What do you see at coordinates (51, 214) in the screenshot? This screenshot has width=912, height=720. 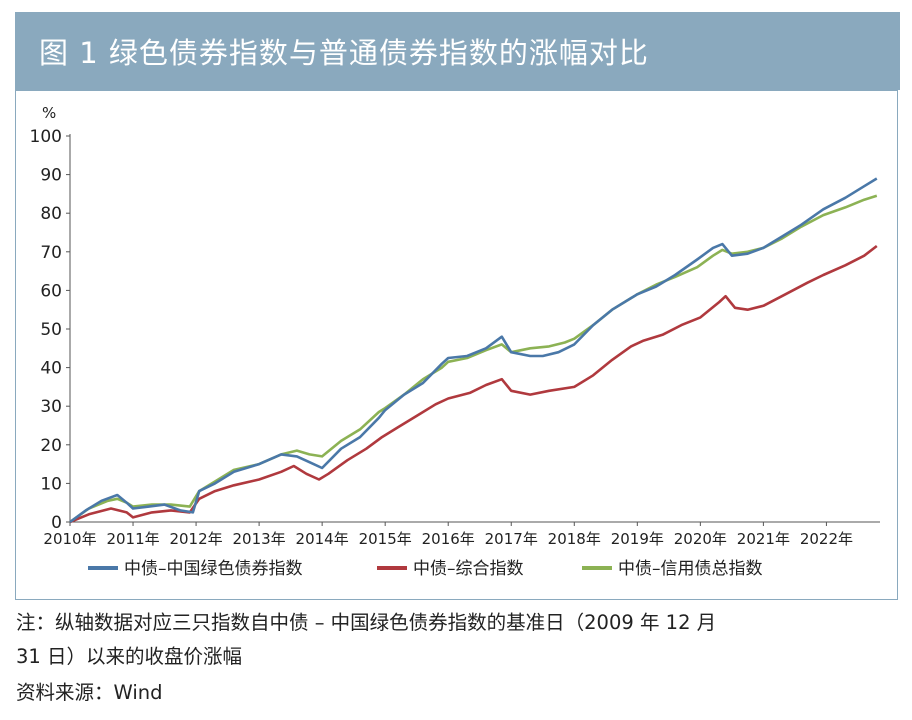 I see `y-tick-label: 80` at bounding box center [51, 214].